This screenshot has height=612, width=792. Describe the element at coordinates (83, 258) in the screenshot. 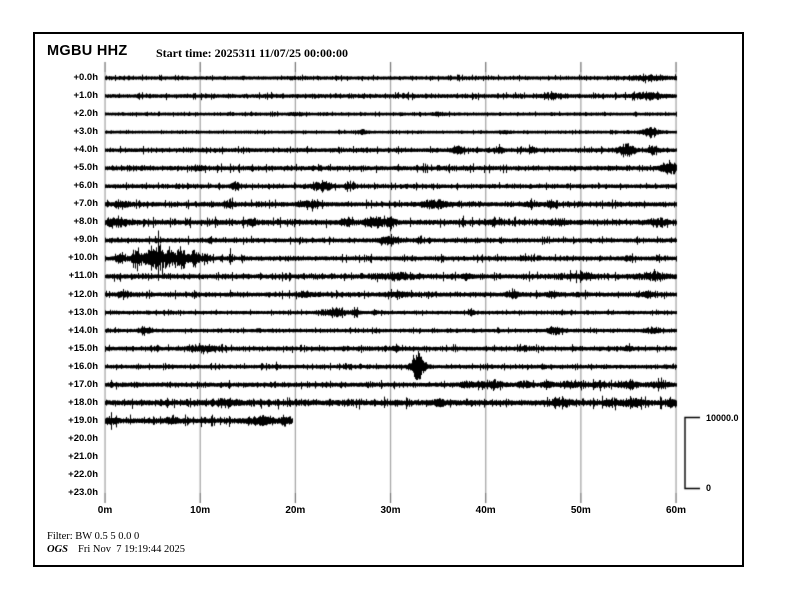

I see `hour-label: +10.0h` at that location.